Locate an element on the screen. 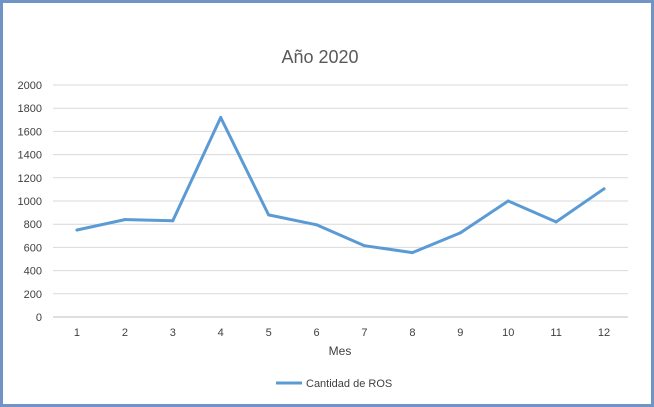  y-tick-label: 1000 is located at coordinates (30, 202).